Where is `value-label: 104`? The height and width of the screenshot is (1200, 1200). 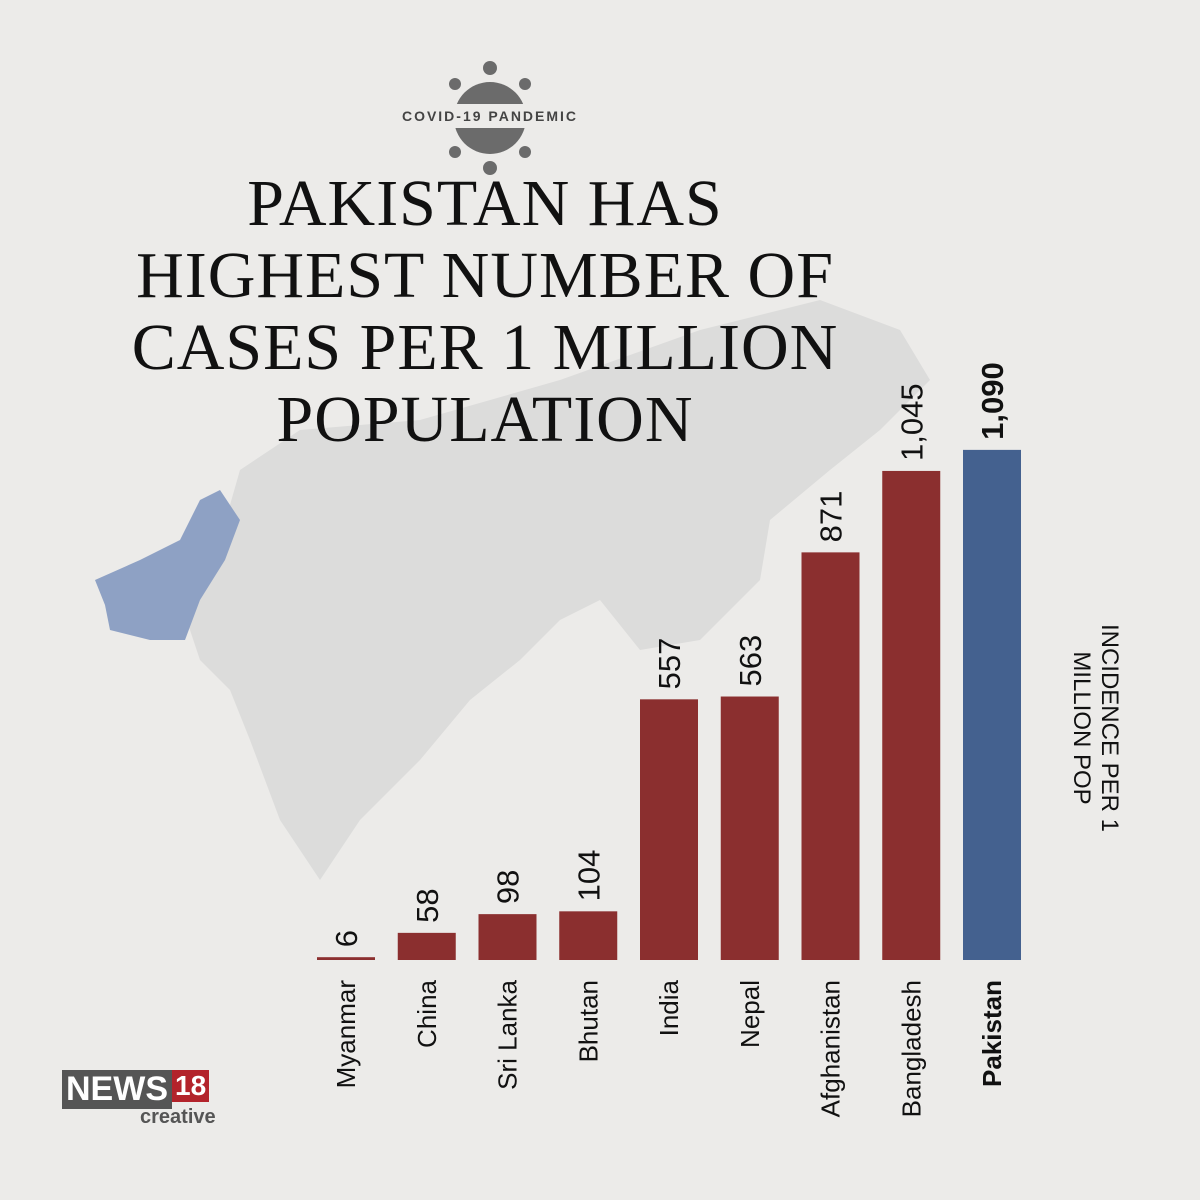
value-label: 104 is located at coordinates (588, 876).